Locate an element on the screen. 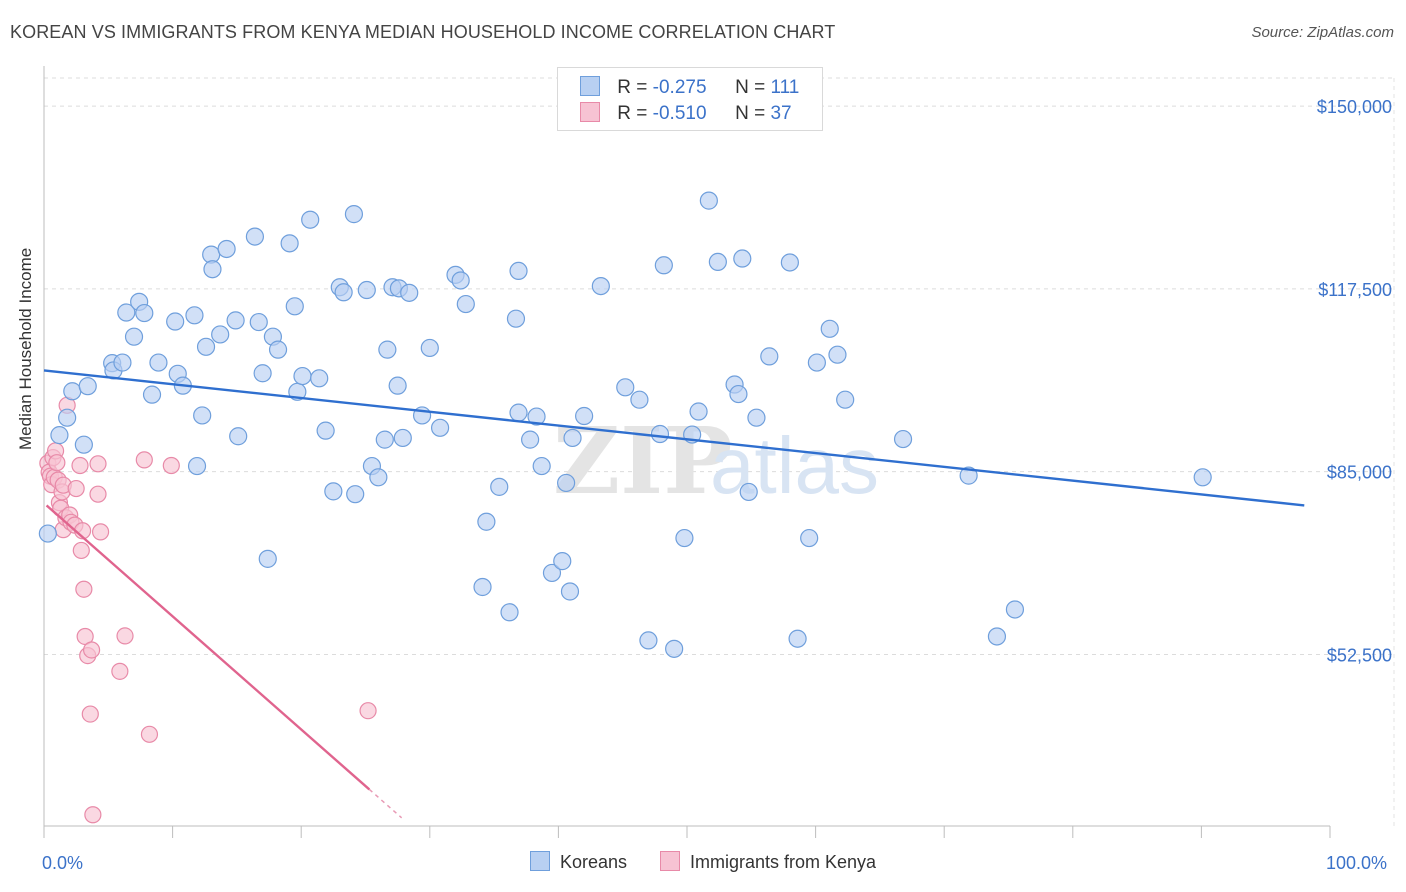  y-tick-label: $117,500 is located at coordinates (1355, 290).